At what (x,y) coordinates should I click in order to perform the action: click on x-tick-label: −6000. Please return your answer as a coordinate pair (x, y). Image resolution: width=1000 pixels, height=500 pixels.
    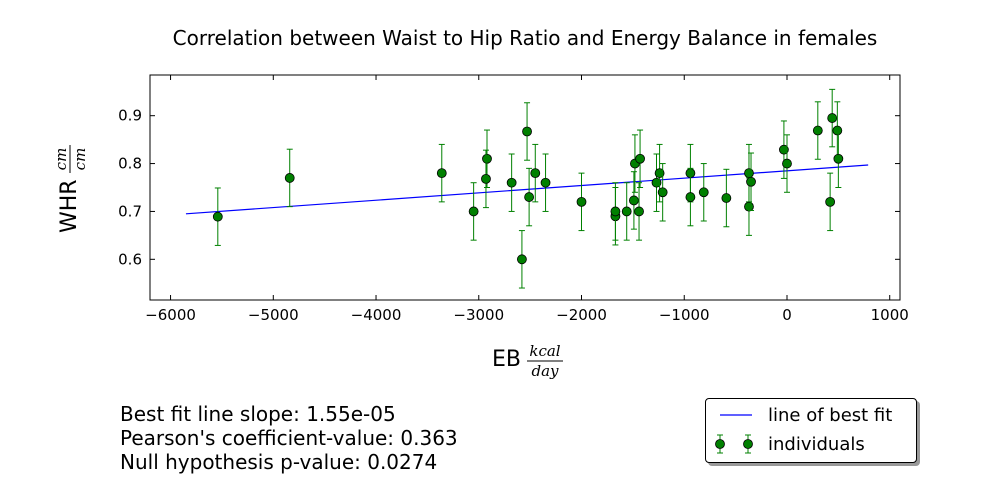
    Looking at the image, I should click on (170, 315).